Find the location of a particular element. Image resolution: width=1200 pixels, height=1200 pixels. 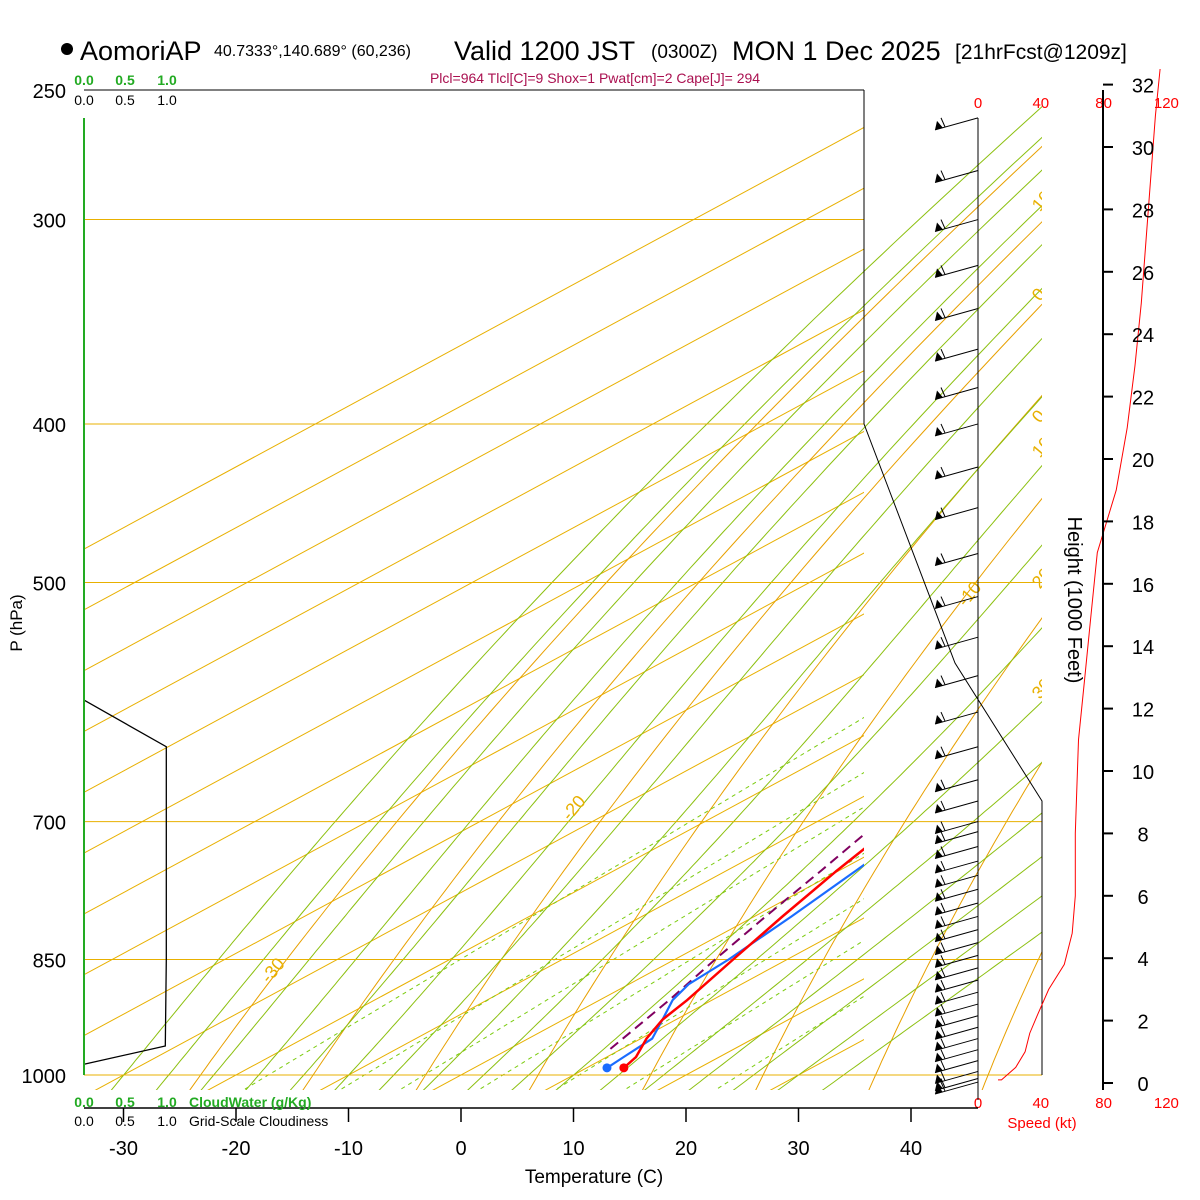

station-coords: 40.7333°,140.689° (60,236) is located at coordinates (312, 51).